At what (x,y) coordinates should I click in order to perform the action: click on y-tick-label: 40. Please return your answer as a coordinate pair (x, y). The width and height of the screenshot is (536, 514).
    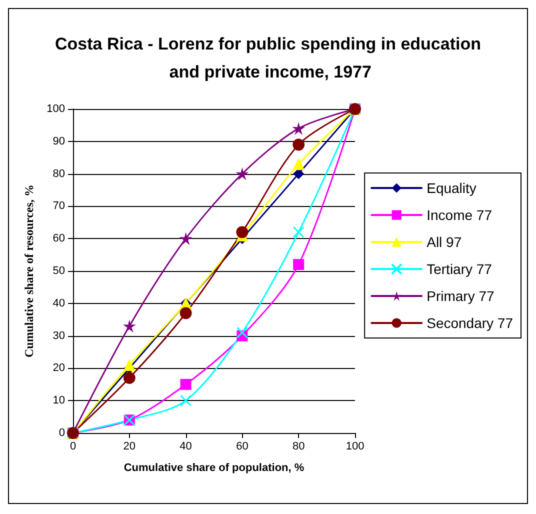
    Looking at the image, I should click on (58, 303).